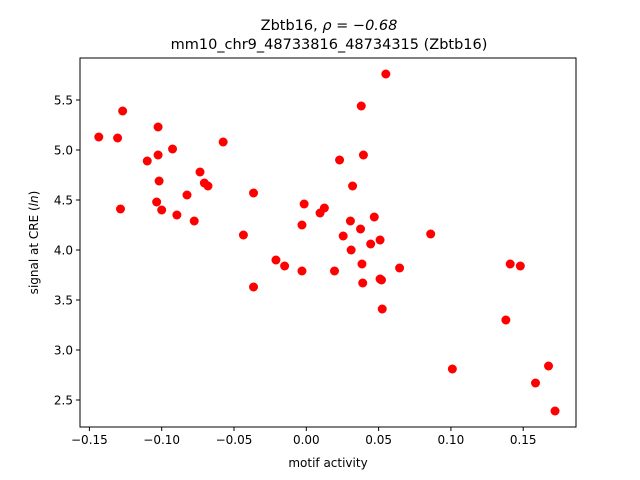 The image size is (640, 480). I want to click on y-tick-label: 5.5, so click(63, 101).